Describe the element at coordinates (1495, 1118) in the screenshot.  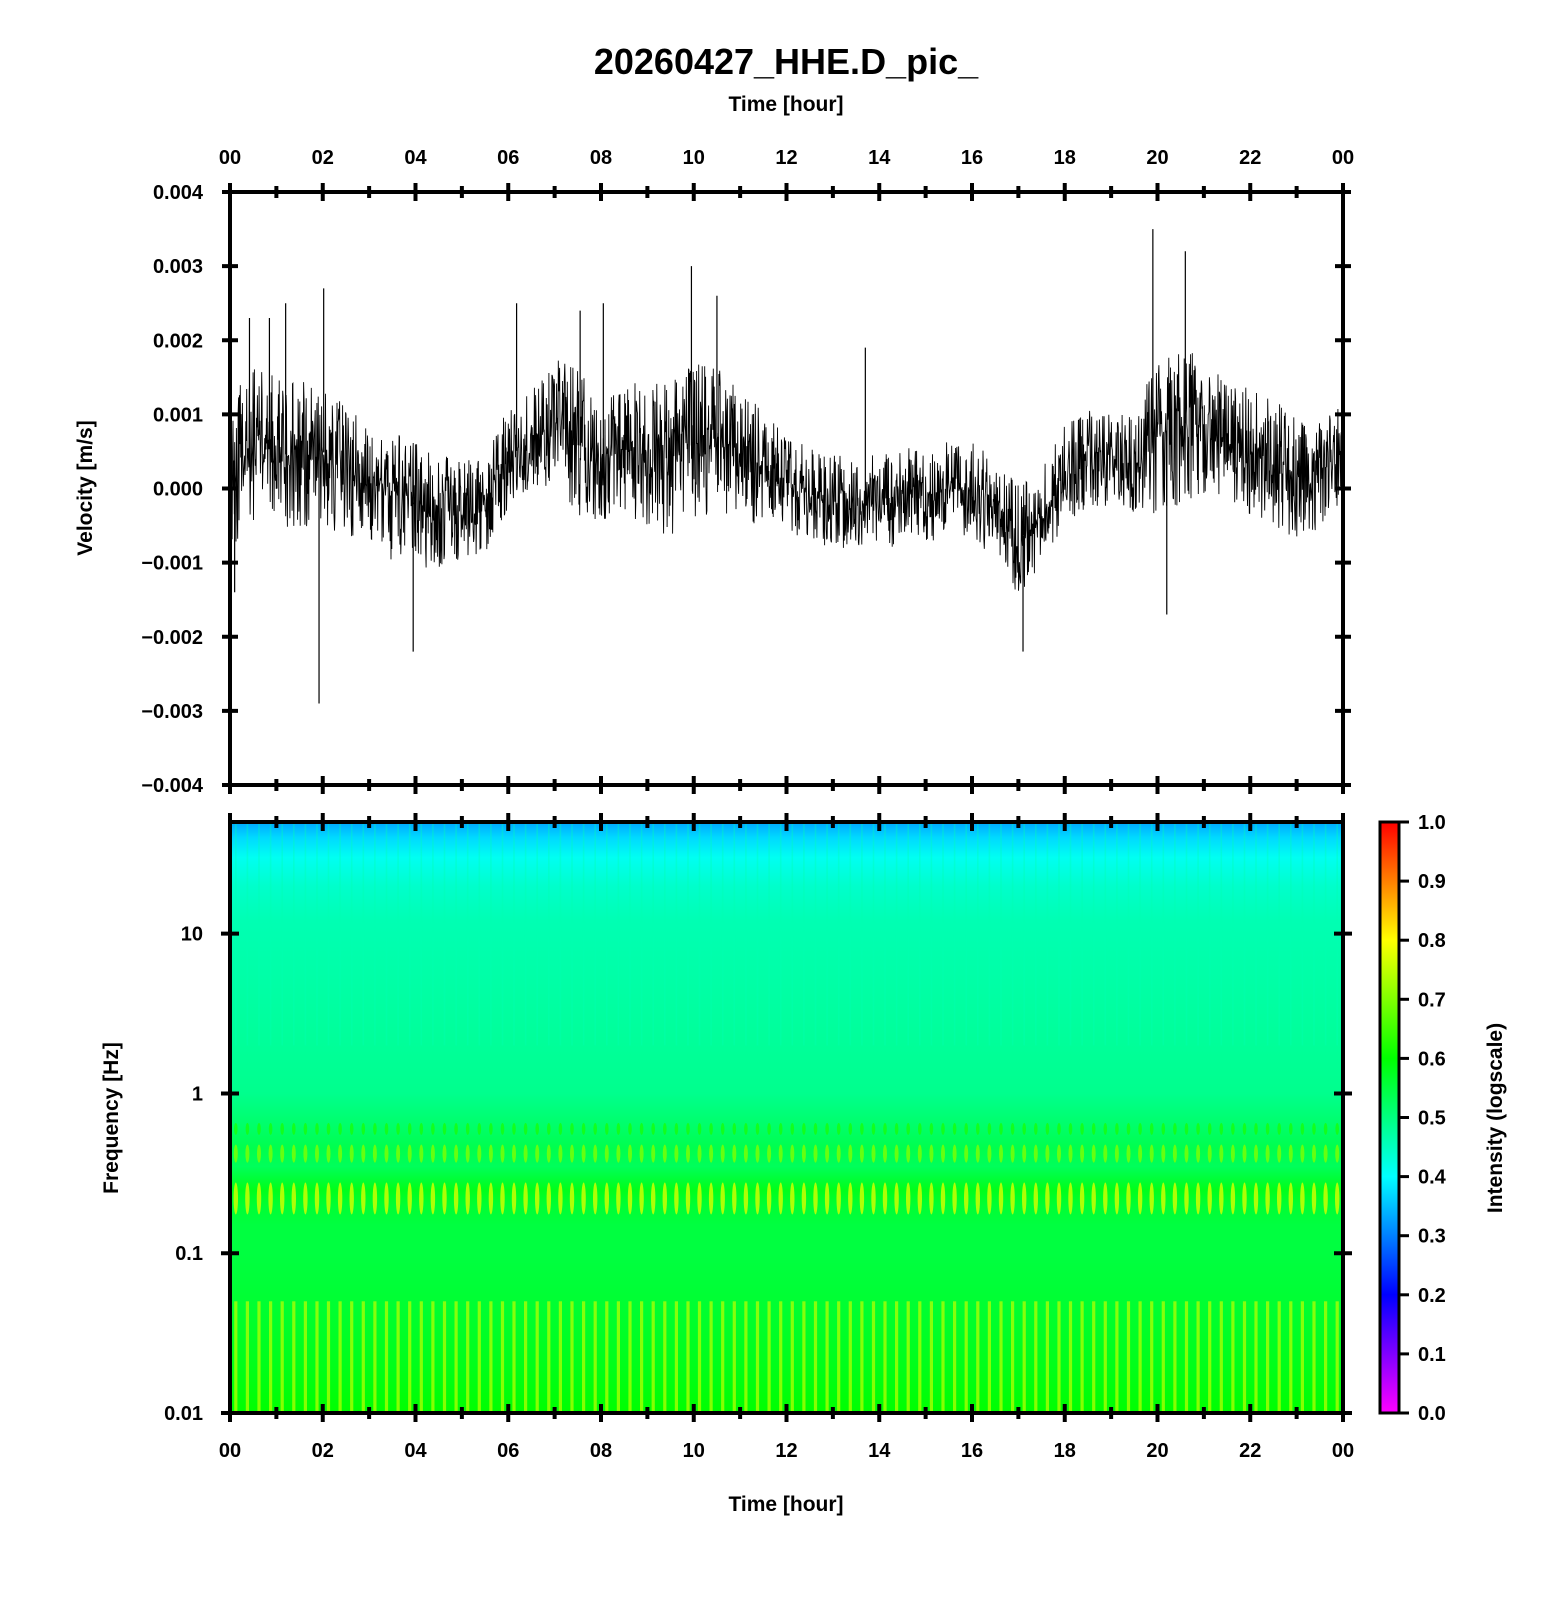
I see `colorbar-label: Intensity (logscale)` at that location.